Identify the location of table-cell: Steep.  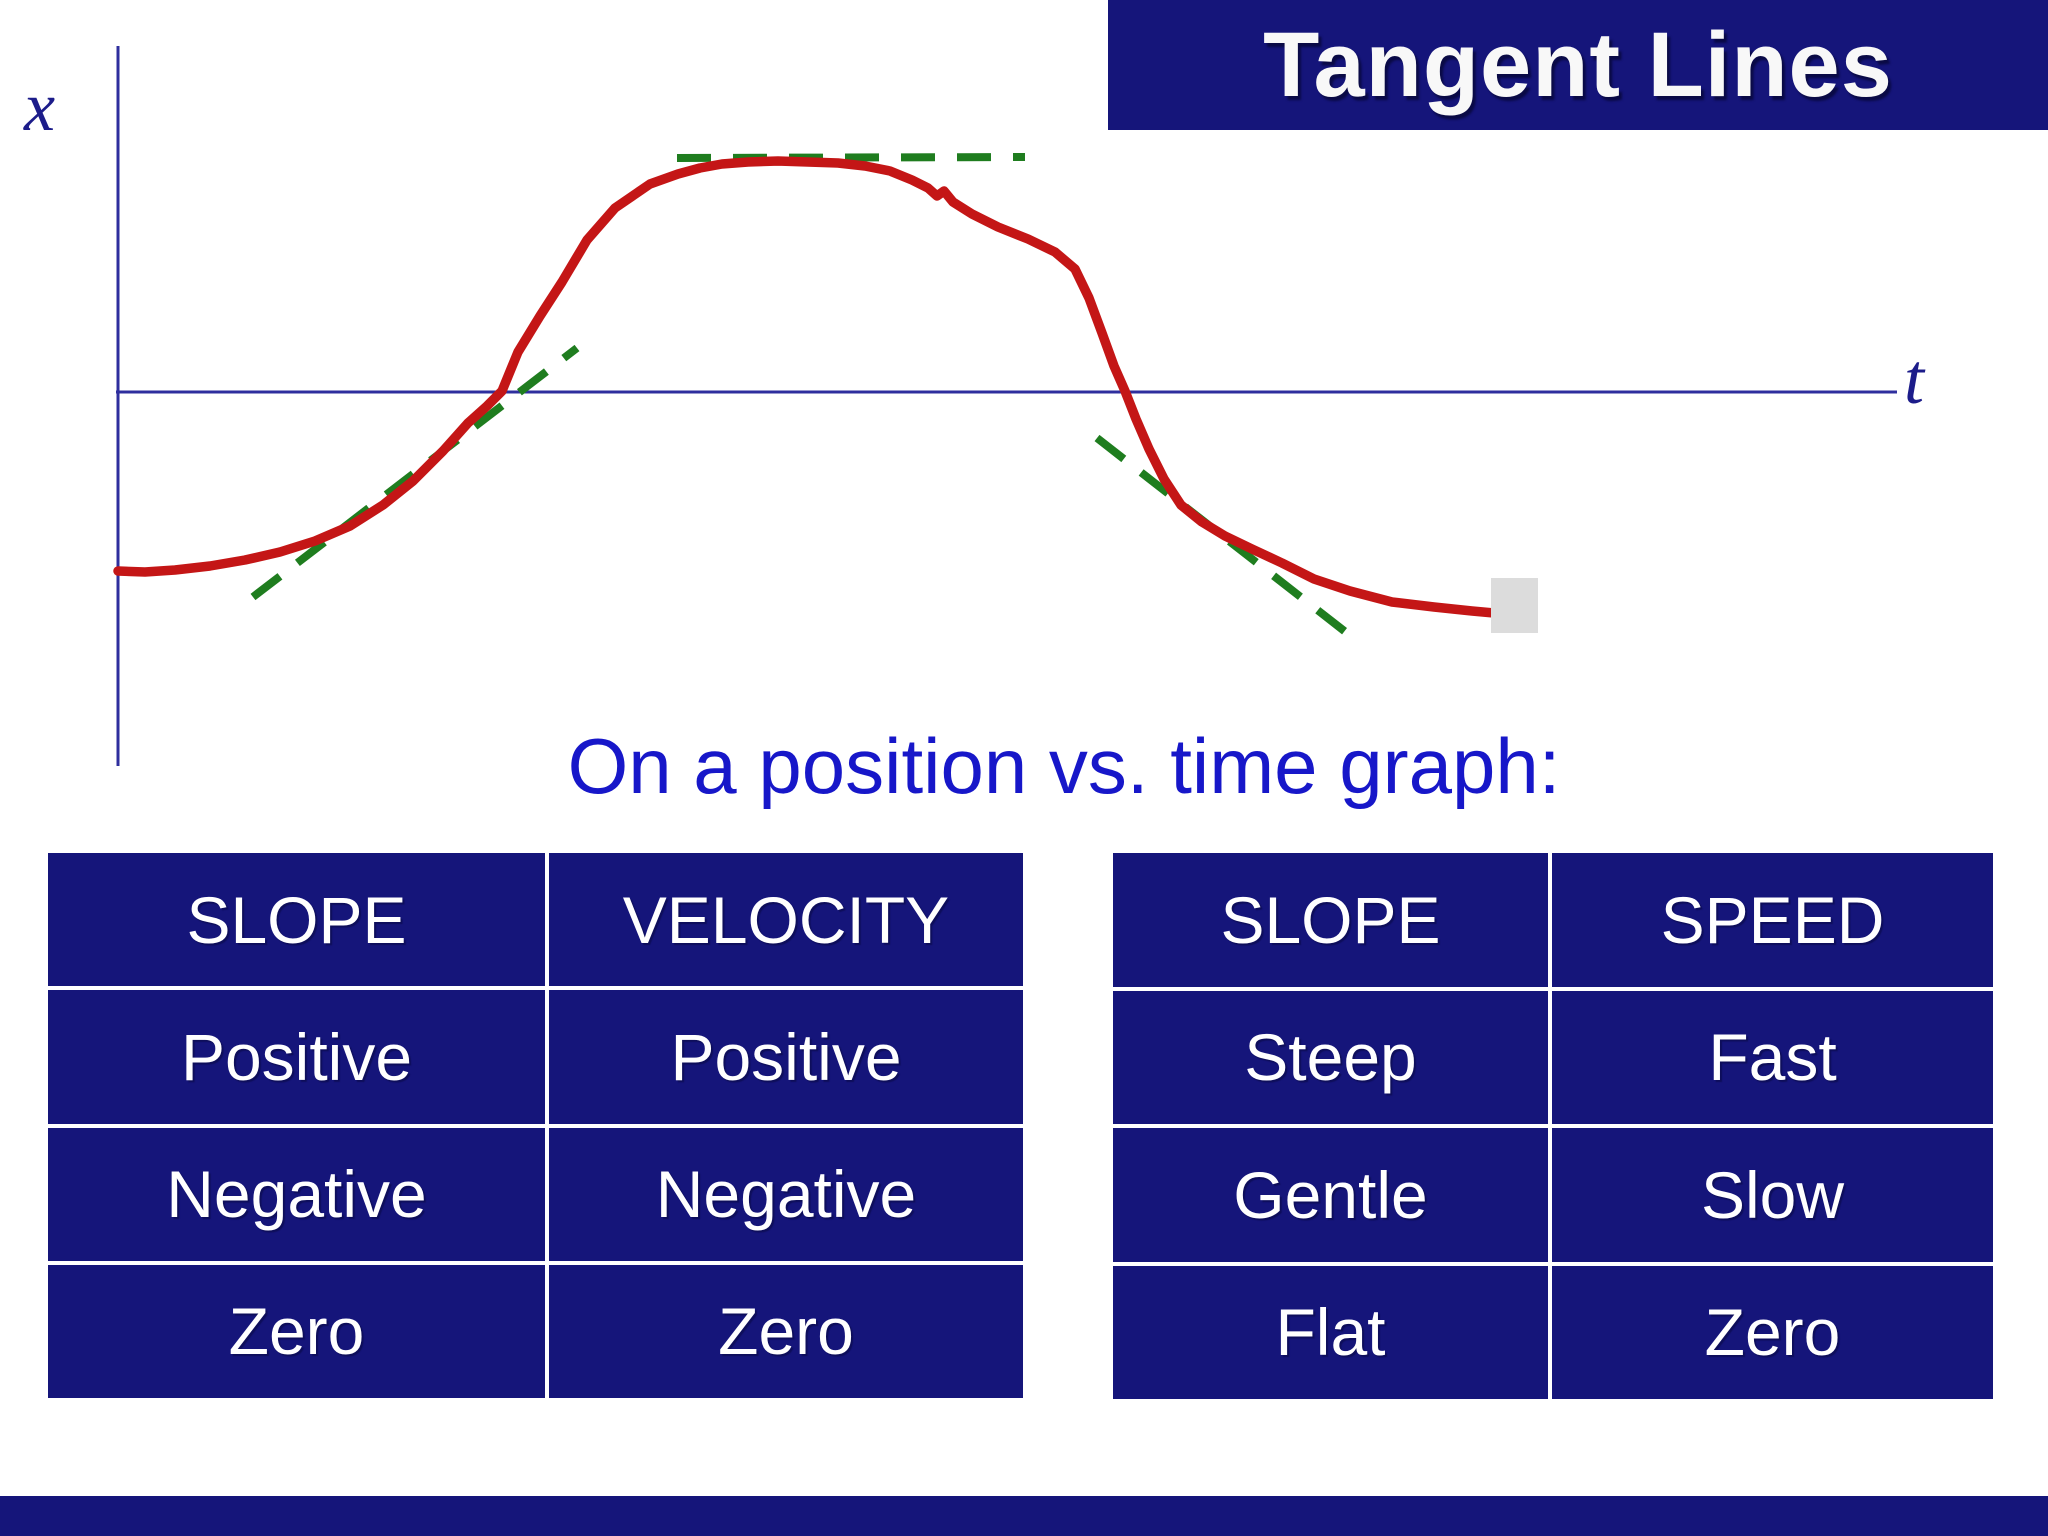
(1330, 1057).